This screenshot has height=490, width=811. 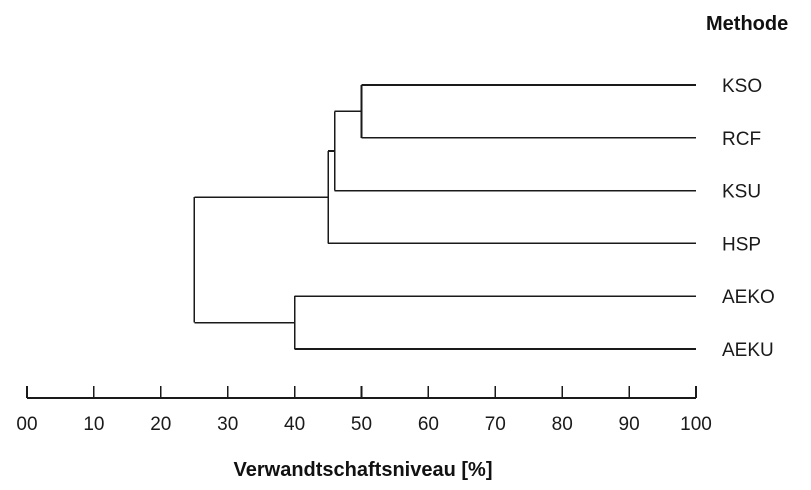 I want to click on axis-title: Verwandtschaftsniveau [%], so click(x=363, y=470).